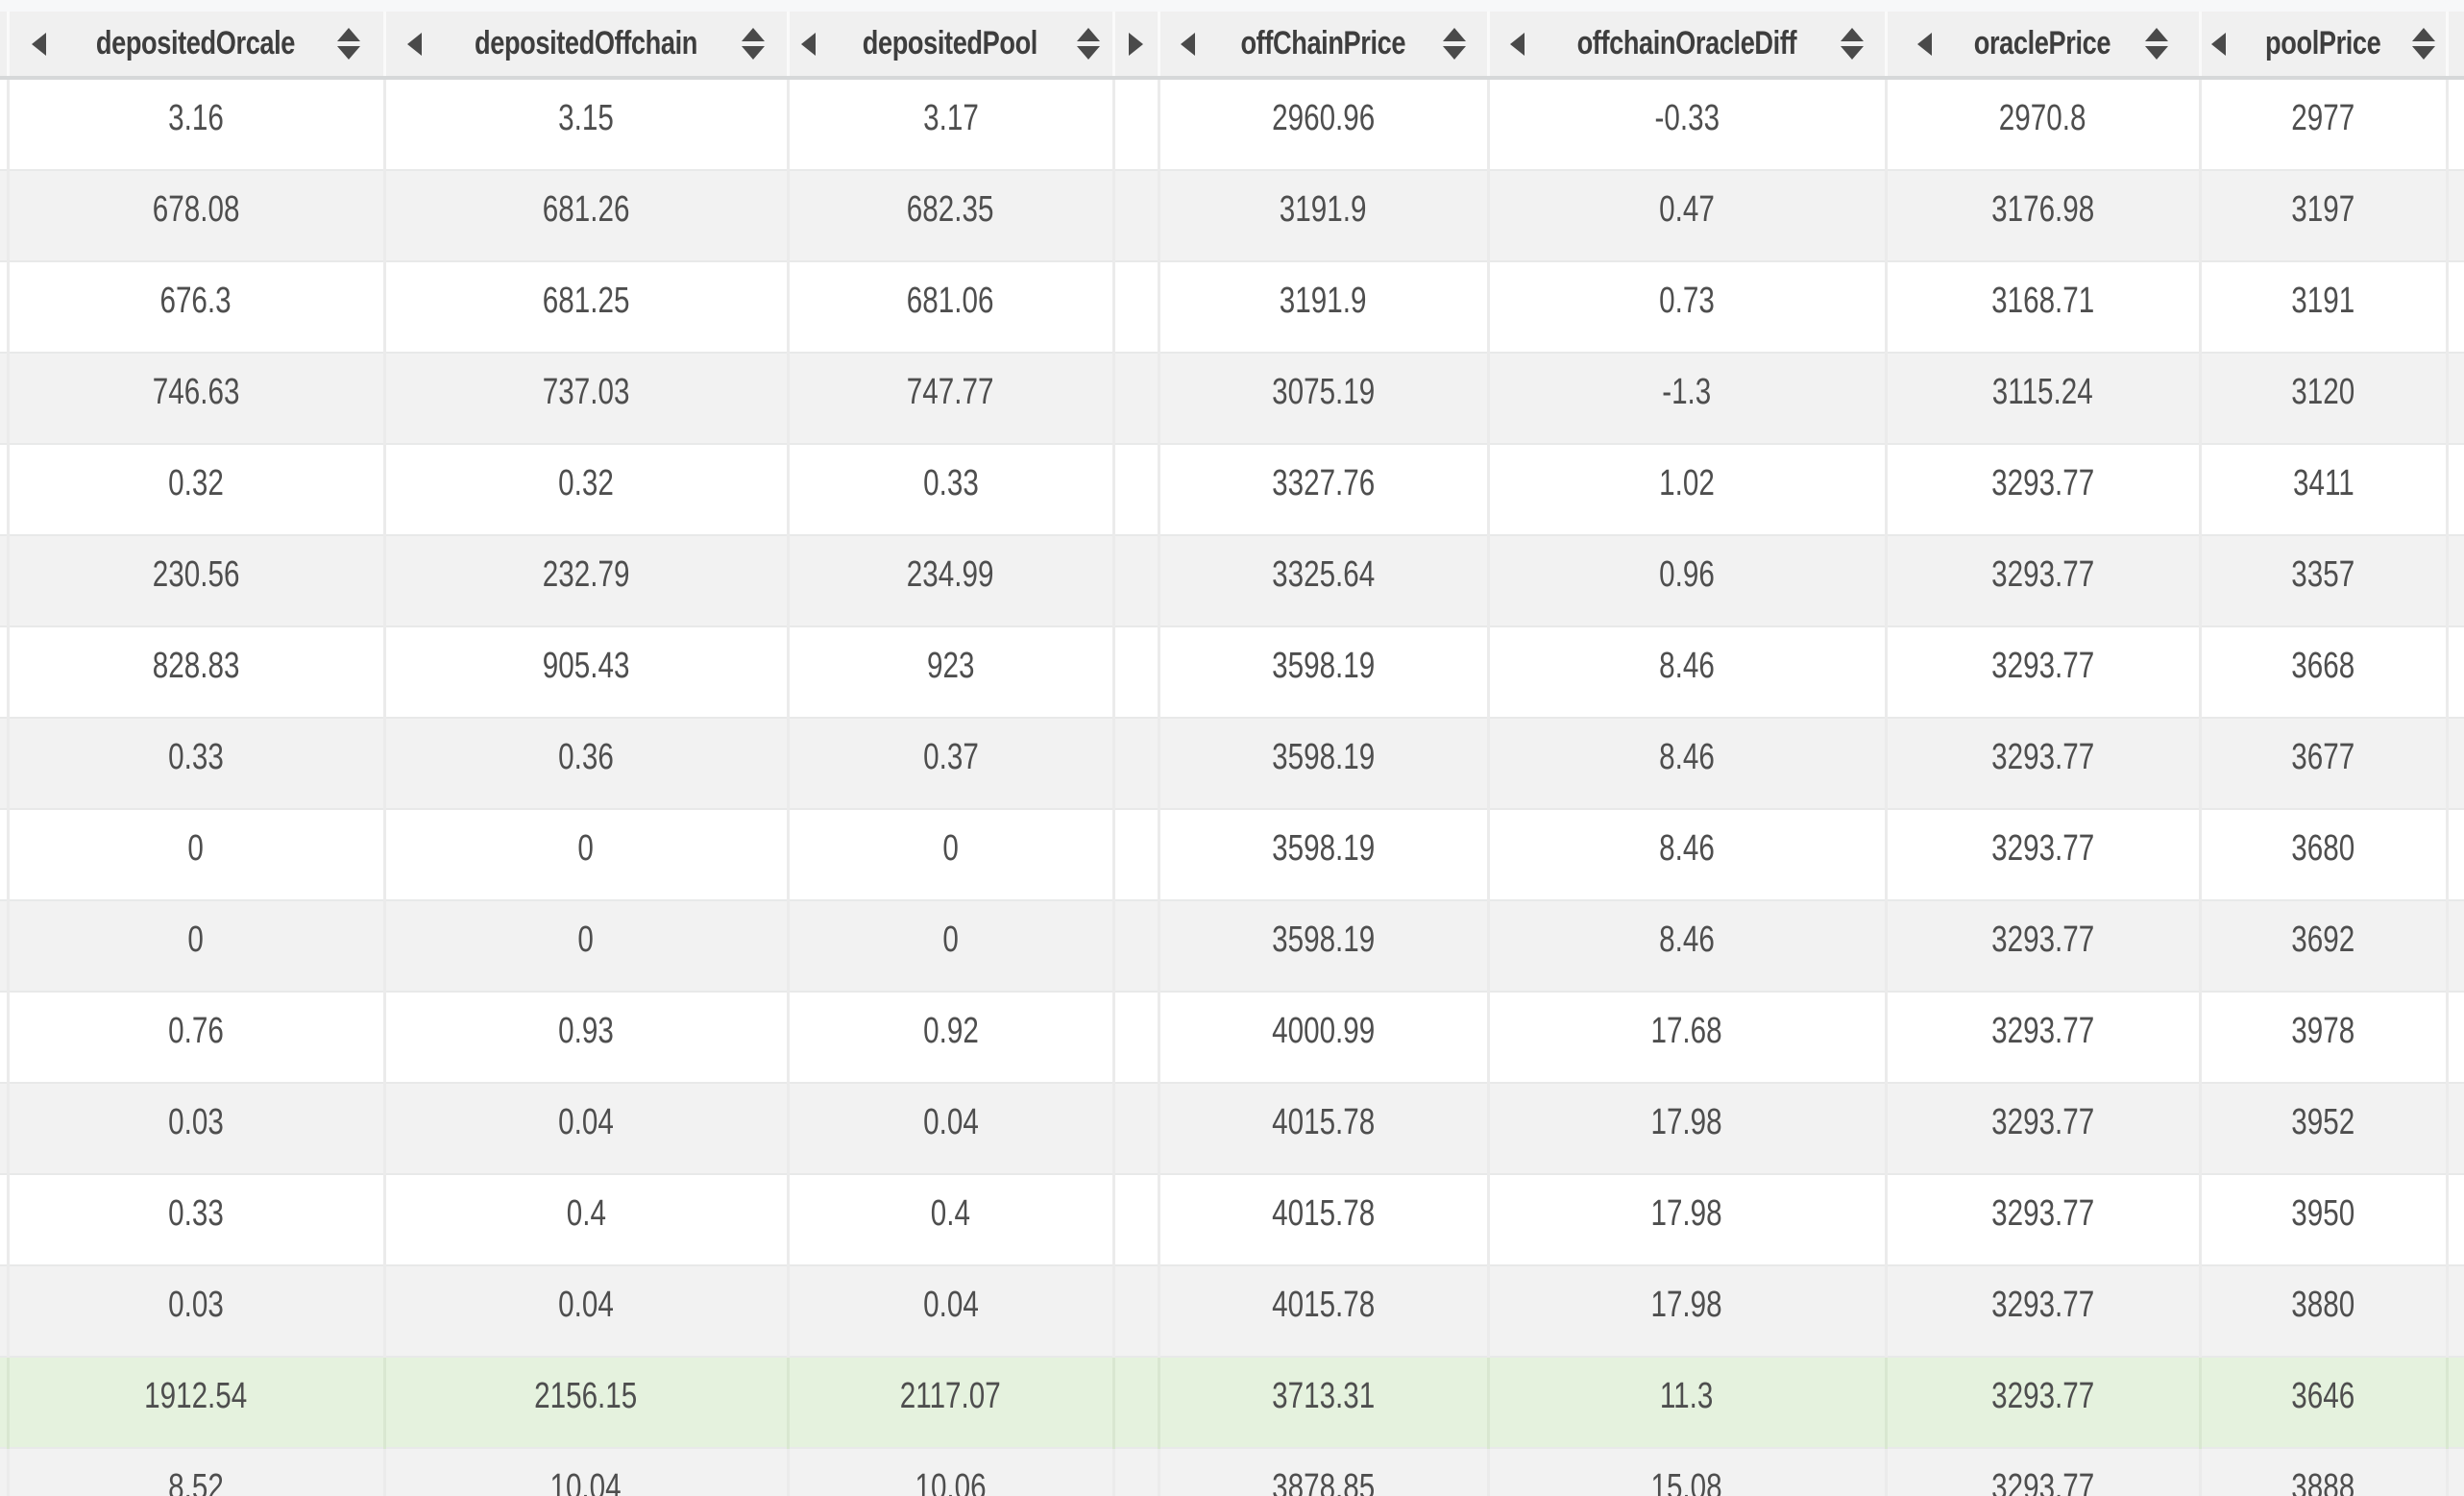 The image size is (2464, 1496). Describe the element at coordinates (1325, 1037) in the screenshot. I see `cell-offChainPrice: 4000.99` at that location.